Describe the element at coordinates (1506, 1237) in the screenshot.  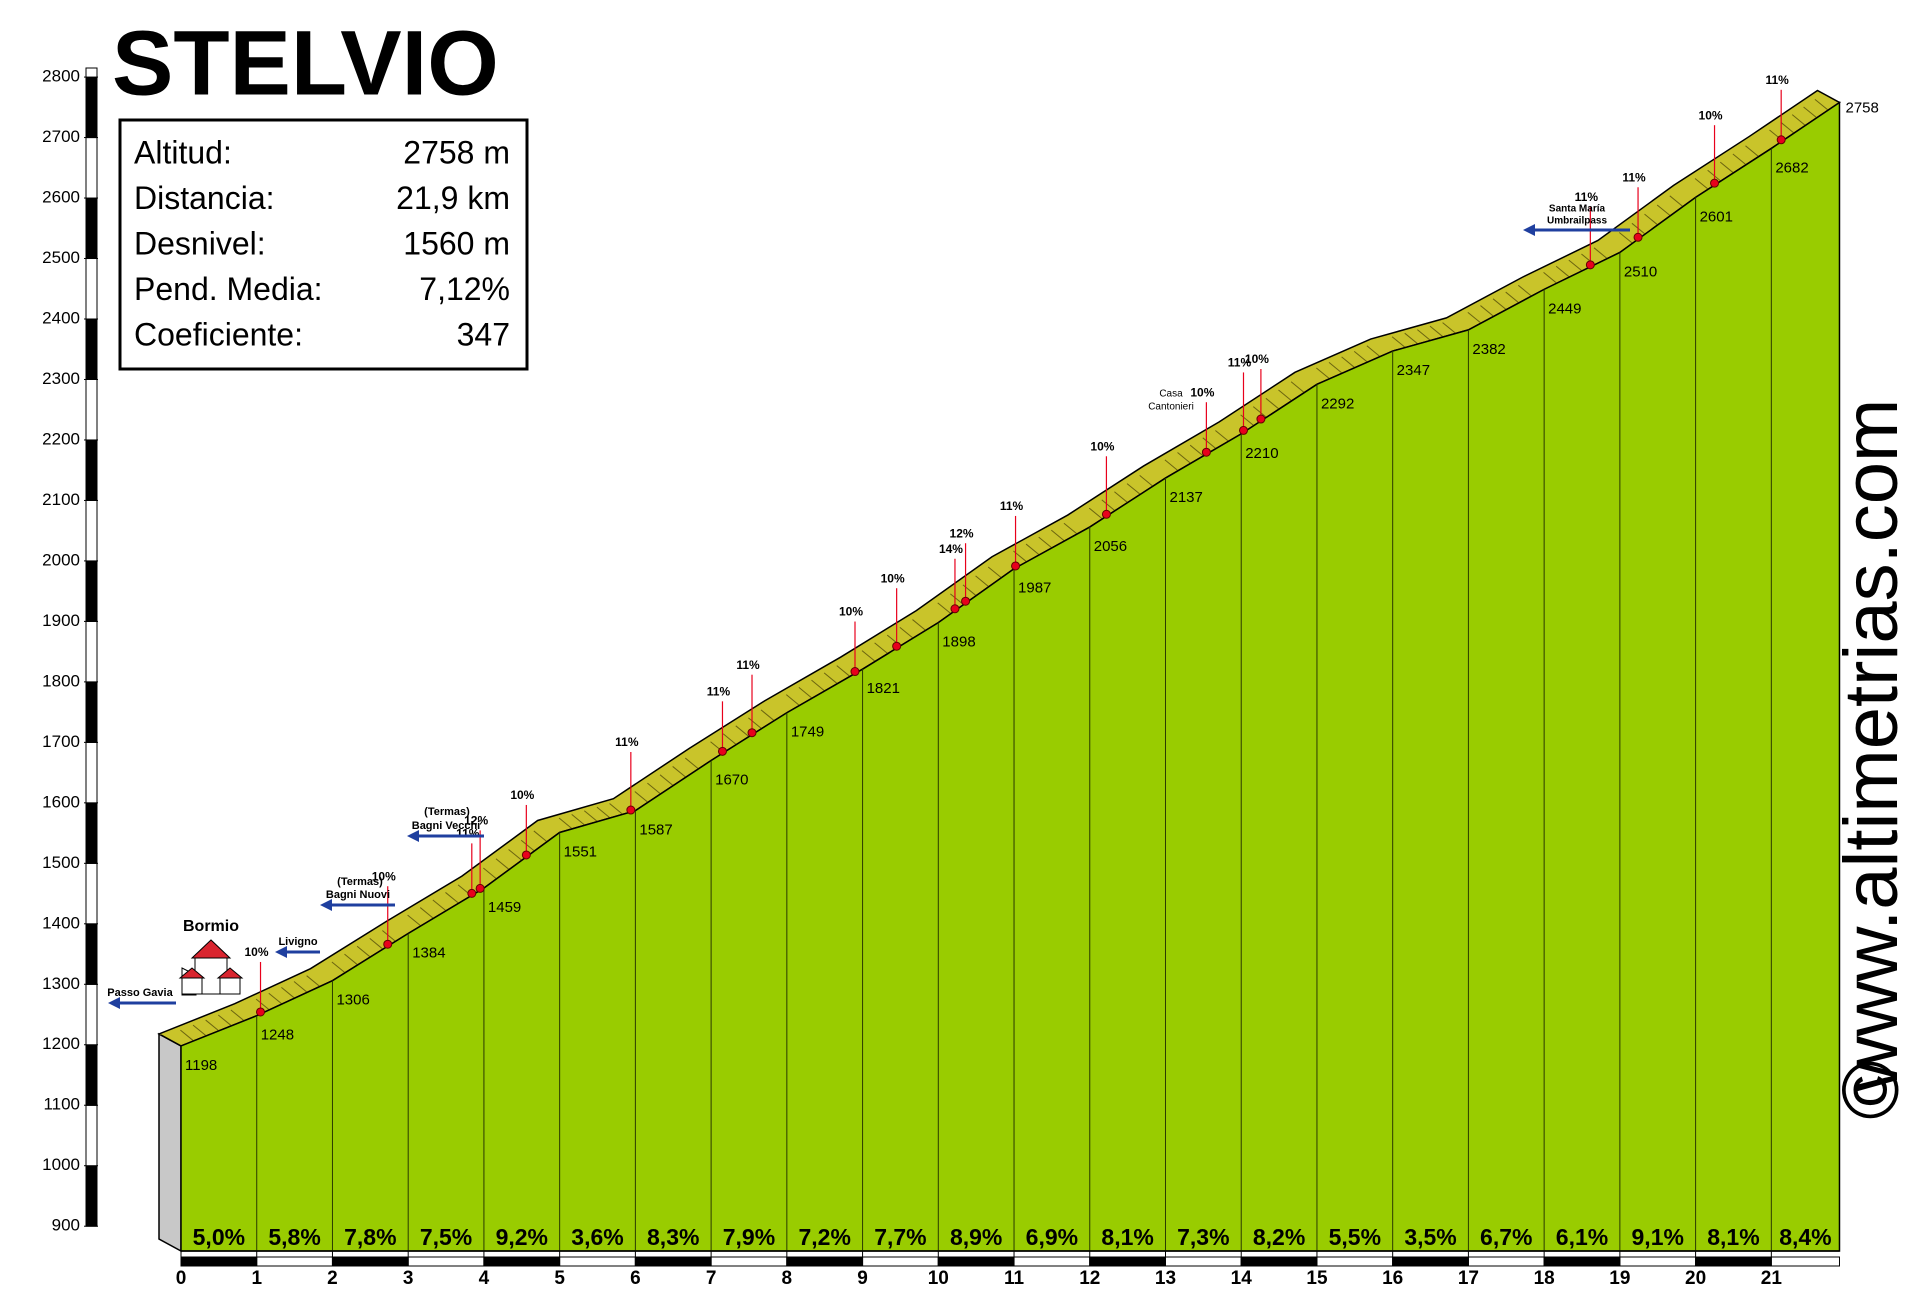
I see `gradient-label: 6,7%` at that location.